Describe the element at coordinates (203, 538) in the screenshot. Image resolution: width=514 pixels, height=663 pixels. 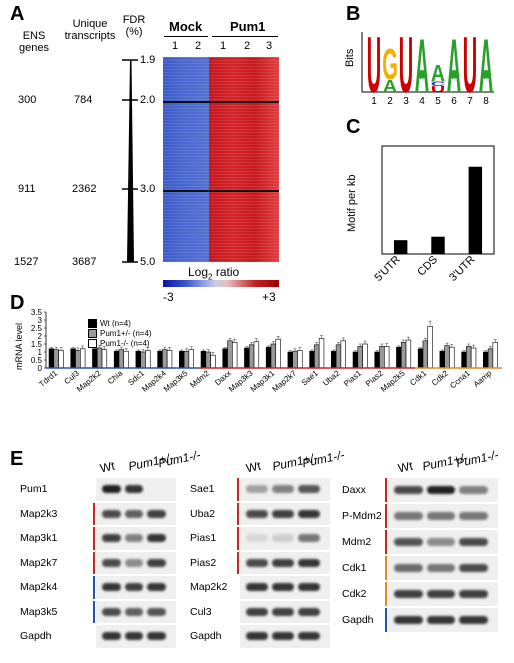
I see `blot-row-label: Pias1` at that location.